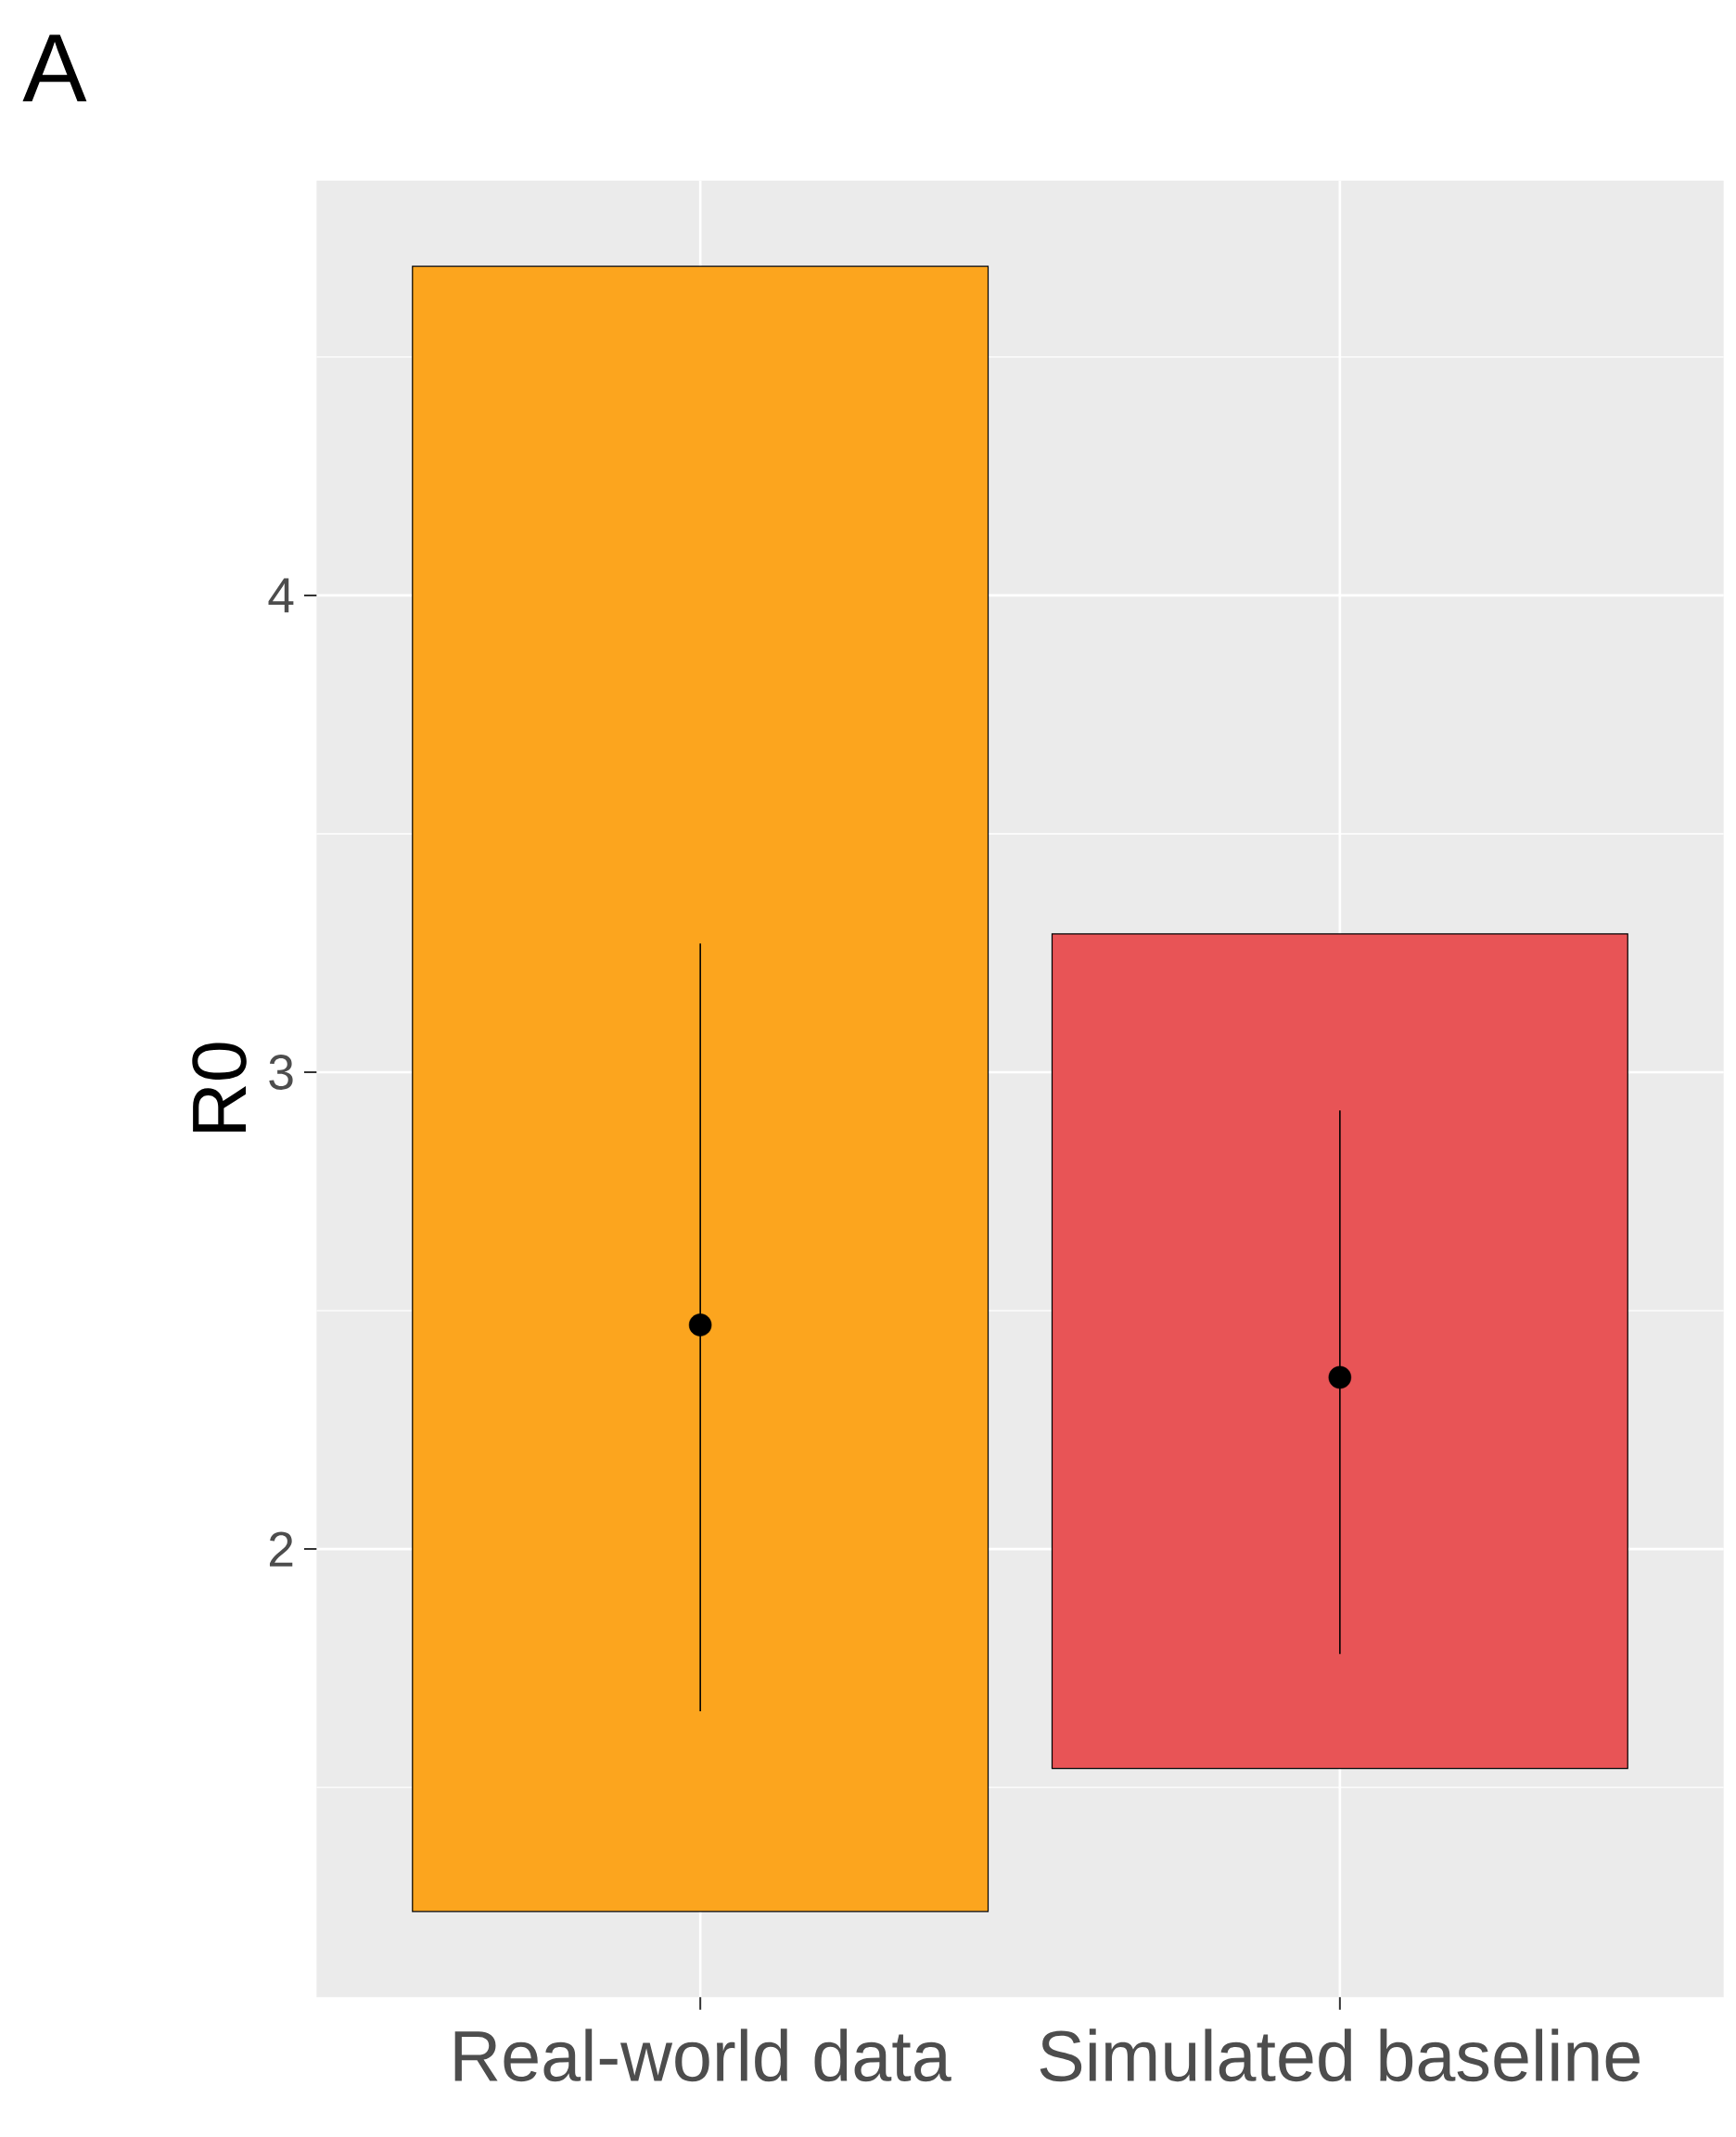 The width and height of the screenshot is (1736, 2137). I want to click on x-tick-label: Real-world data, so click(702, 2055).